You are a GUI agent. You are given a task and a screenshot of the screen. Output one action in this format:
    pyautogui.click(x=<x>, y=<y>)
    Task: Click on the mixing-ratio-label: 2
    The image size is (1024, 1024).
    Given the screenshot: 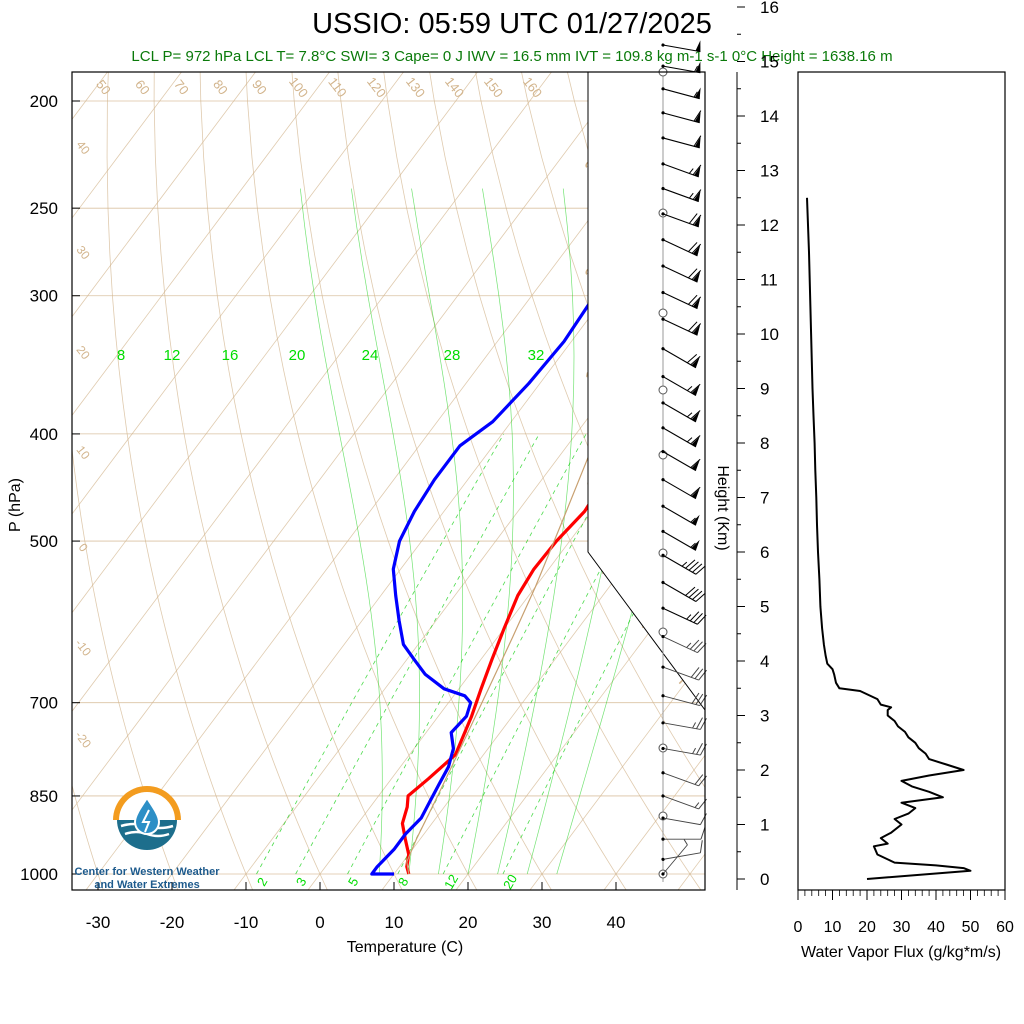 What is the action you would take?
    pyautogui.click(x=262, y=882)
    